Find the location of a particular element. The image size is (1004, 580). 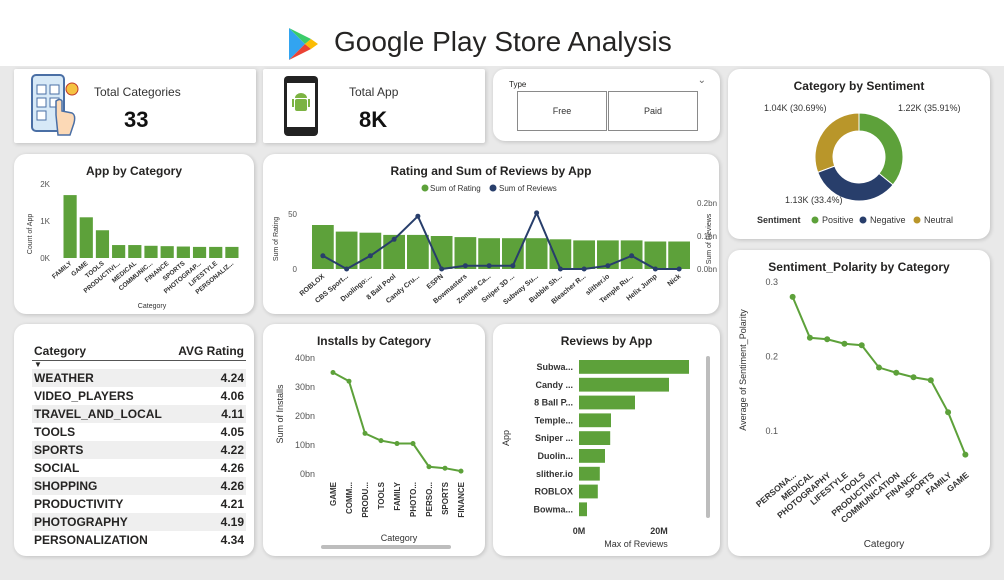

cell-category: SPORTS is located at coordinates (102, 450).